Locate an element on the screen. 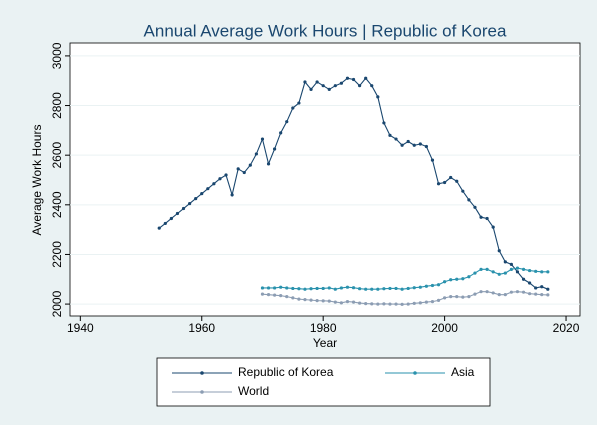 The height and width of the screenshot is (425, 597). legend-label: Republic of Korea is located at coordinates (286, 372).